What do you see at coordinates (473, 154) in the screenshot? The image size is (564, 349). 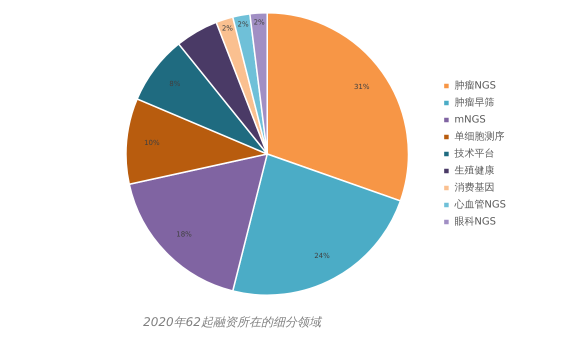 I see `legend-label: 技术平台` at bounding box center [473, 154].